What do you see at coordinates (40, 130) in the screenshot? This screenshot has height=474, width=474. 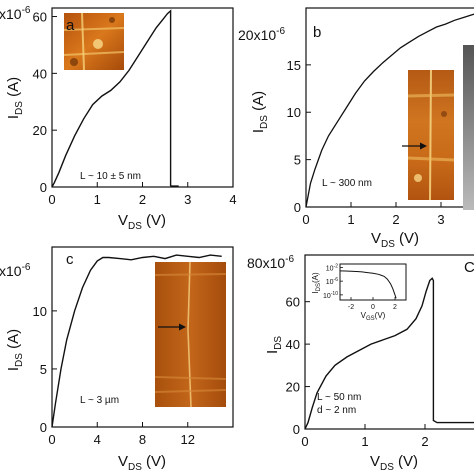 I see `panel-a-y-tick-label: 20` at bounding box center [40, 130].